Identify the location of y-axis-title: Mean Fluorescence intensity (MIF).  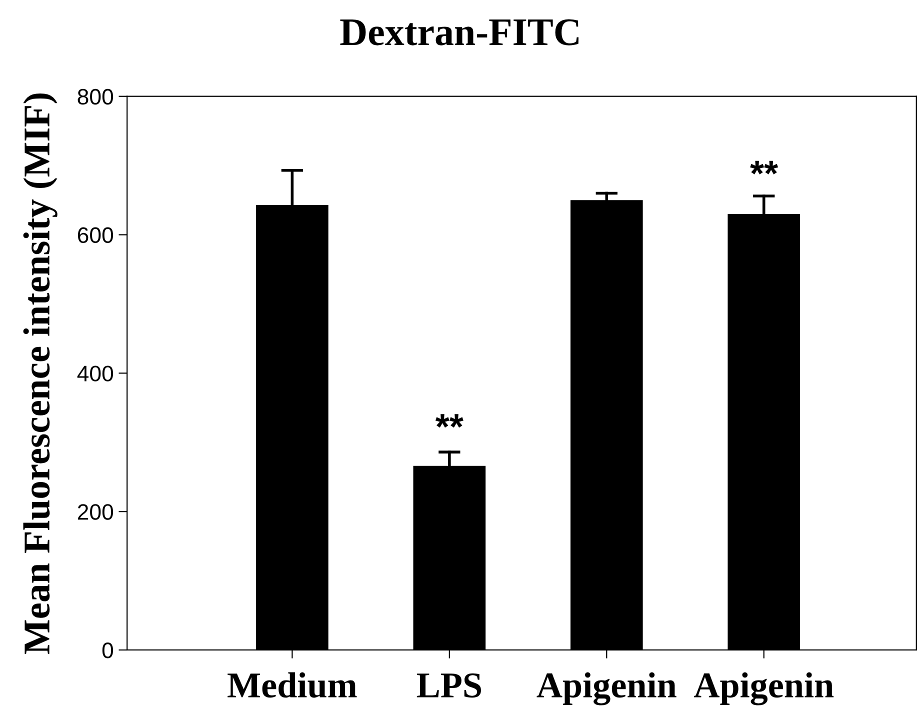
(40, 373).